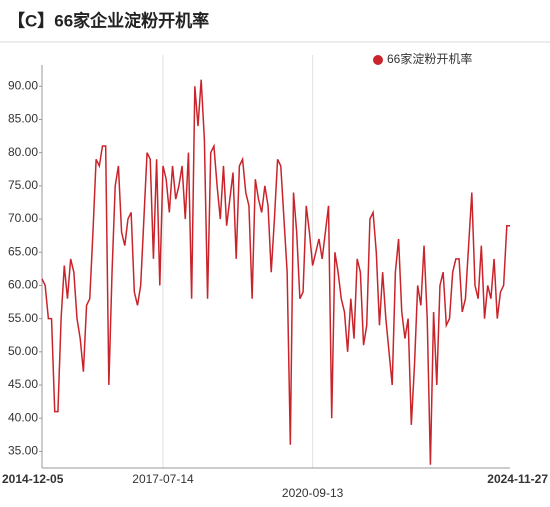 The height and width of the screenshot is (507, 550). Describe the element at coordinates (23, 285) in the screenshot. I see `y-tick-label: 60.00` at that location.